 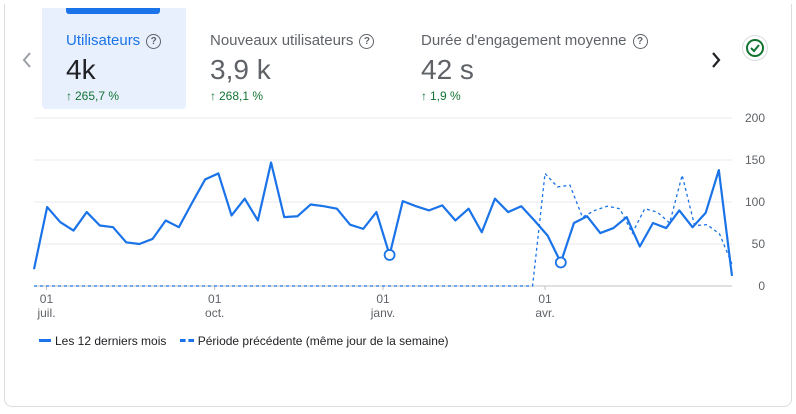 What do you see at coordinates (445, 96) in the screenshot?
I see `metric-delta: 1,9 %` at bounding box center [445, 96].